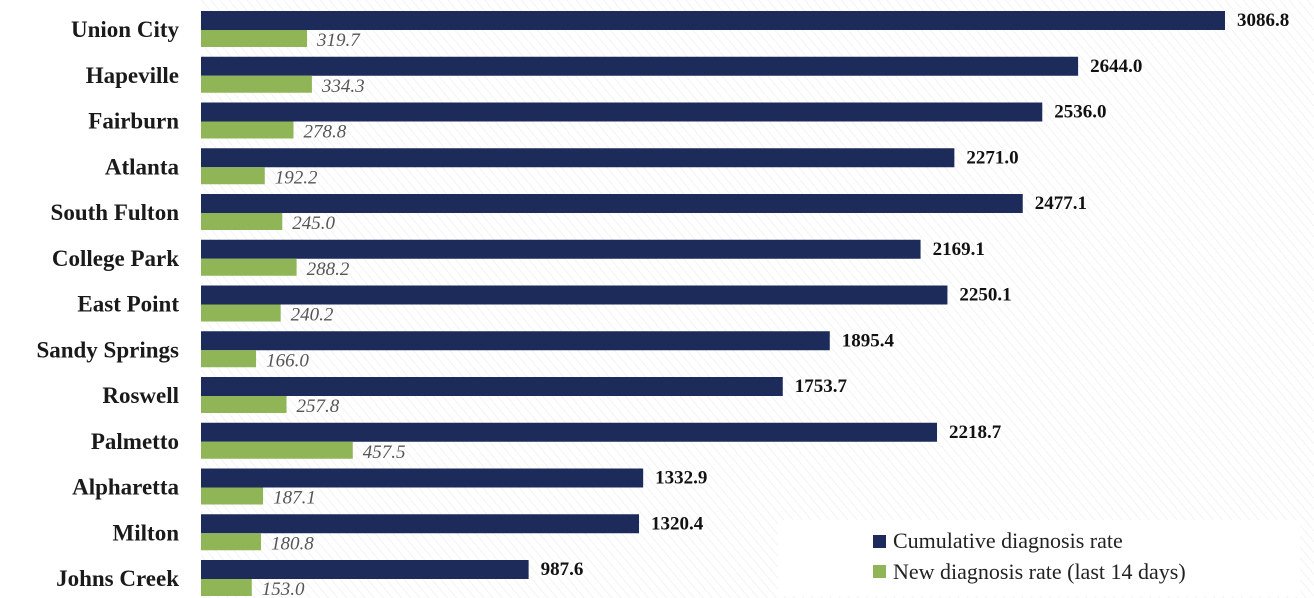 The image size is (1314, 598). Describe the element at coordinates (287, 360) in the screenshot. I see `value-label-new-sandy-springs: 166.0` at that location.